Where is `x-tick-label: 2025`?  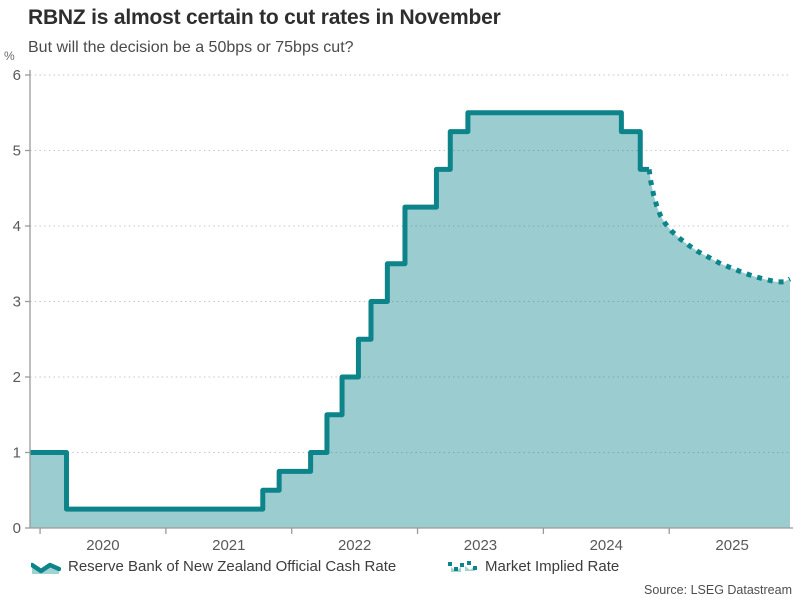 x-tick-label: 2025 is located at coordinates (731, 545).